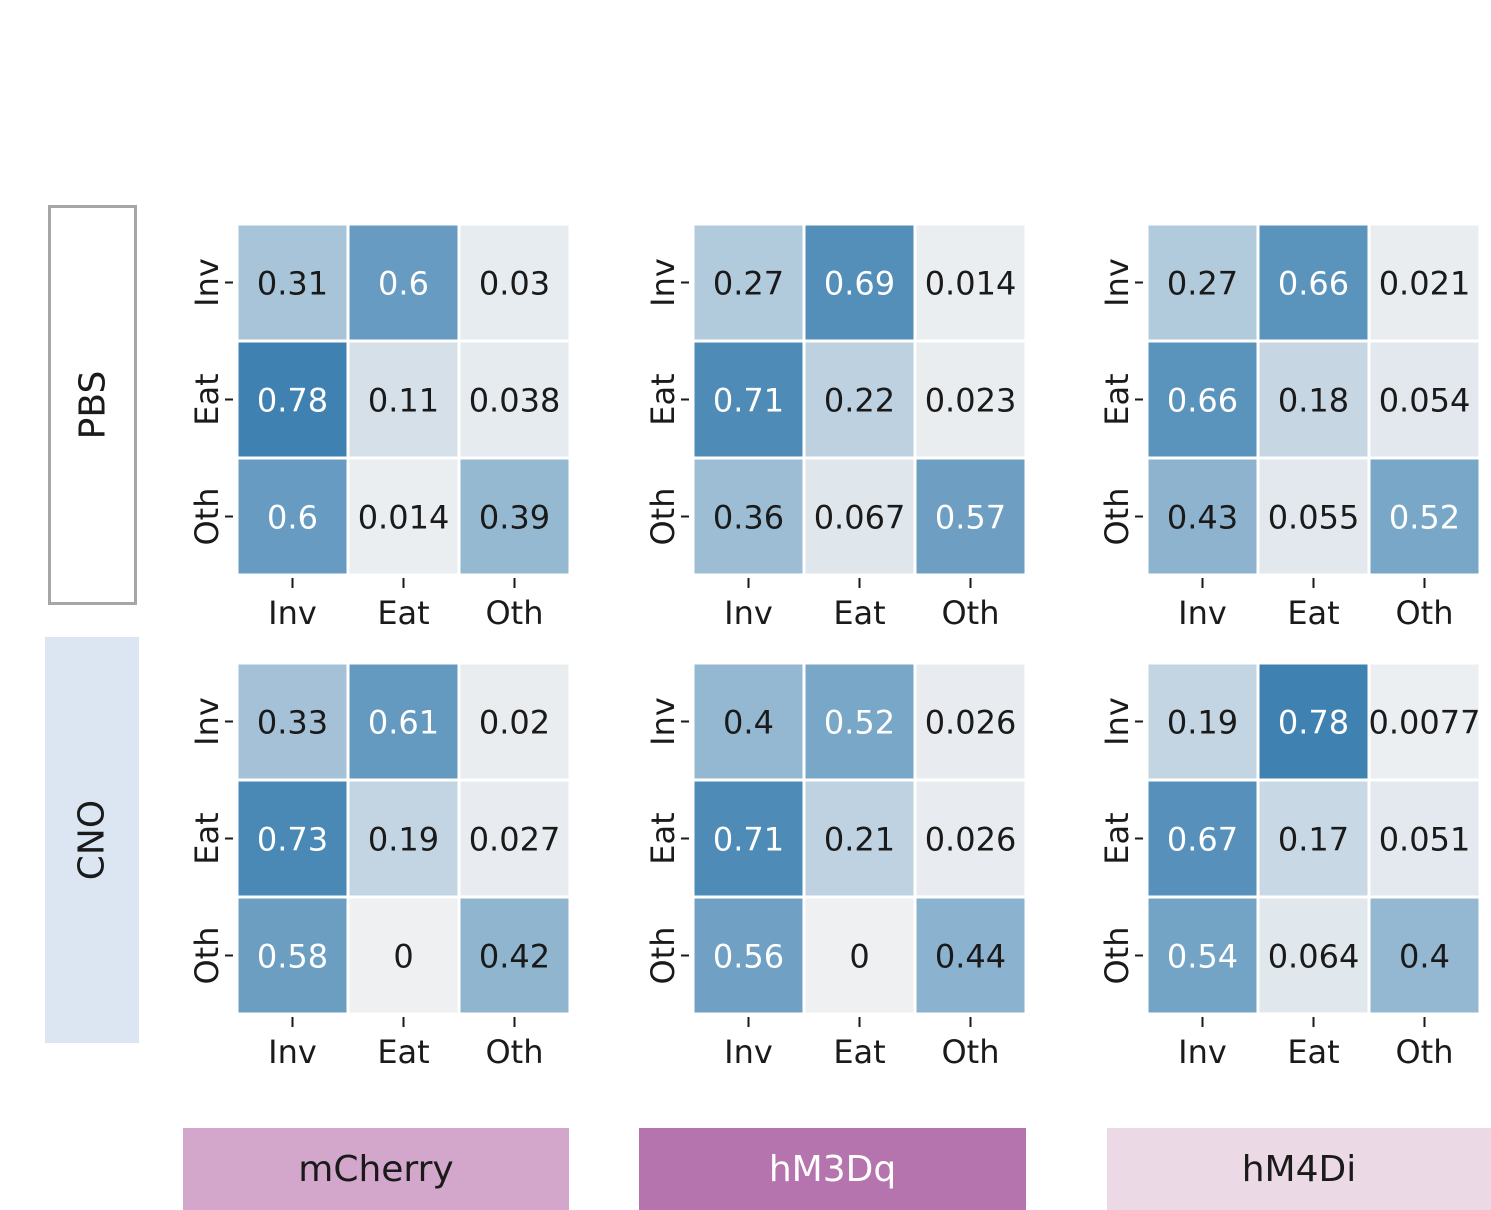 The width and height of the screenshot is (1491, 1210). I want to click on heatmap-cell-value: 0.52, so click(859, 723).